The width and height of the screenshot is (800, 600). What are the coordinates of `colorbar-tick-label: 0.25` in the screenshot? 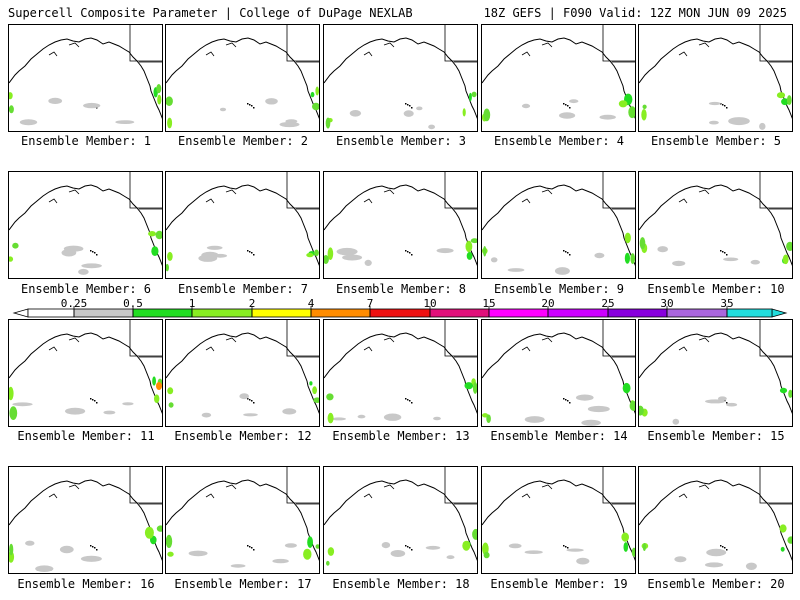 It's located at (74, 303).